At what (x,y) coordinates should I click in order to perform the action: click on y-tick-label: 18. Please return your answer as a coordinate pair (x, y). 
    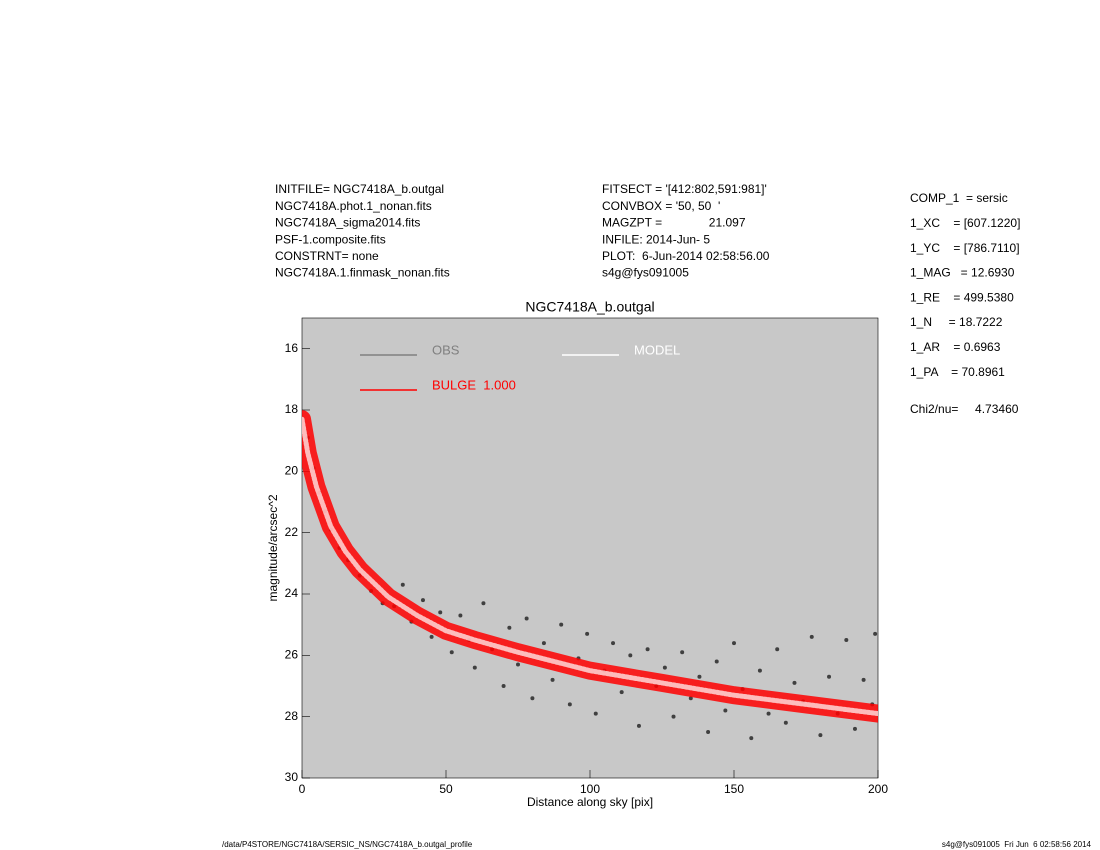
    Looking at the image, I should click on (292, 409).